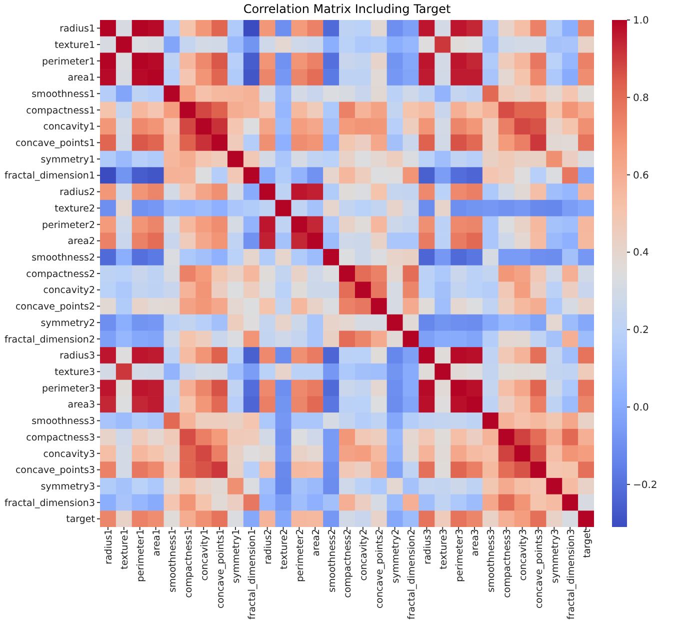 The image size is (680, 627). I want to click on color-bar-label: 0.2, so click(641, 330).